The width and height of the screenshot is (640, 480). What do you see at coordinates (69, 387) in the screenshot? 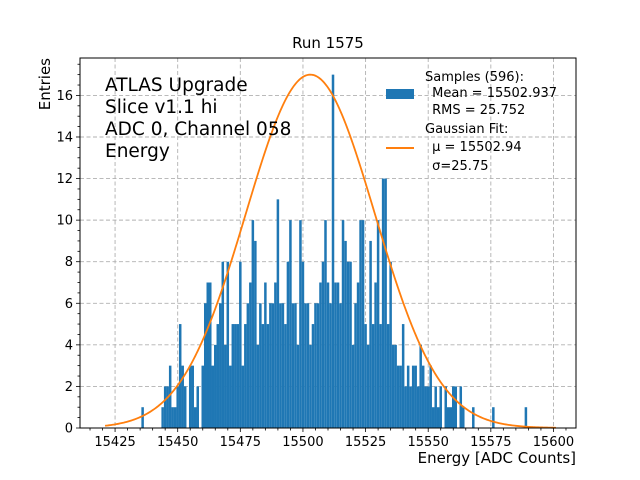
I see `y-tick-label: 2` at bounding box center [69, 387].